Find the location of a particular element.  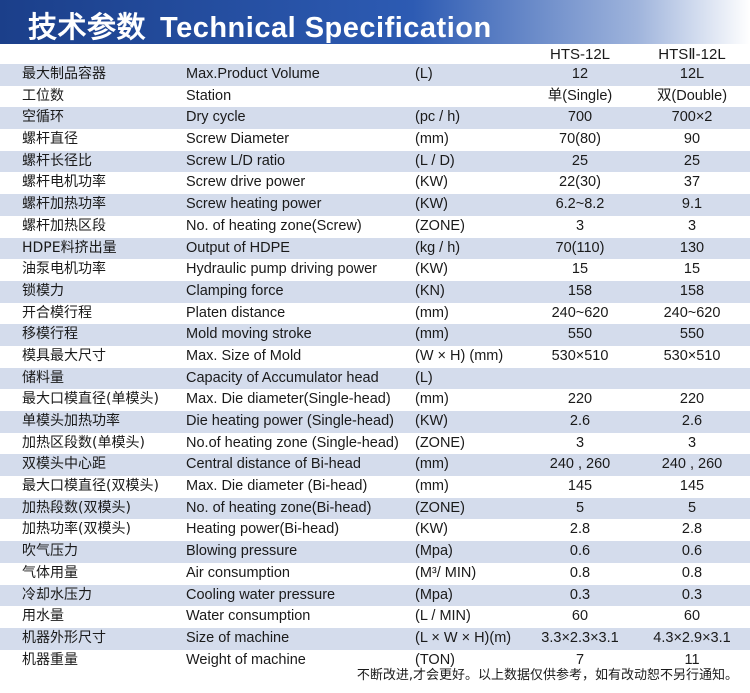

table-row: 最大制品容器 Max.Product Volume (L) 12 12L is located at coordinates (375, 75).